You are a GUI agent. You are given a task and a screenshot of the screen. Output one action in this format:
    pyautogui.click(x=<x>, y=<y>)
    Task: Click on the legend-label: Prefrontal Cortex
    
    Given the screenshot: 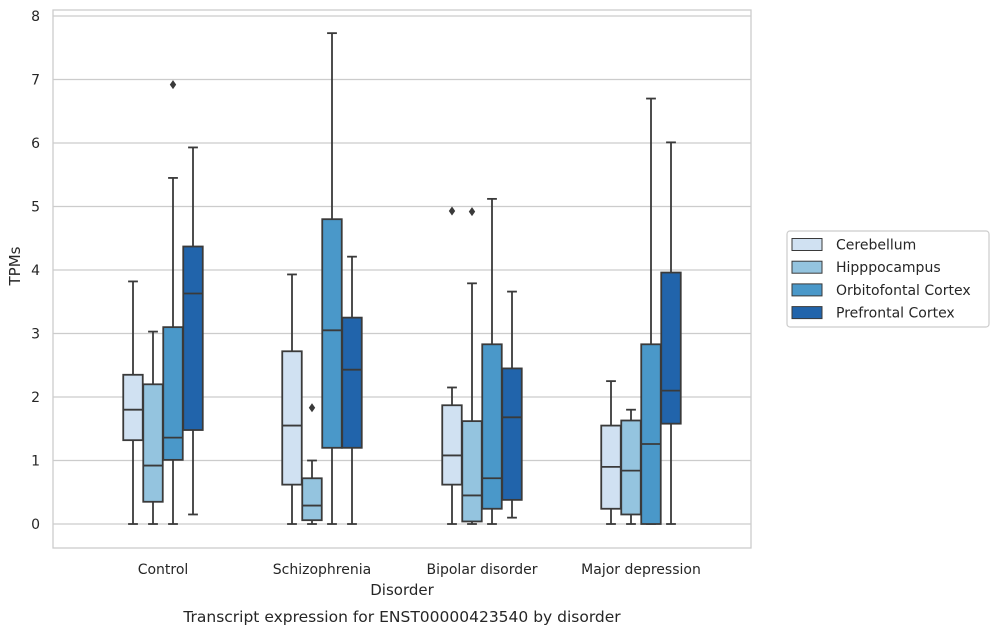 What is the action you would take?
    pyautogui.click(x=895, y=314)
    